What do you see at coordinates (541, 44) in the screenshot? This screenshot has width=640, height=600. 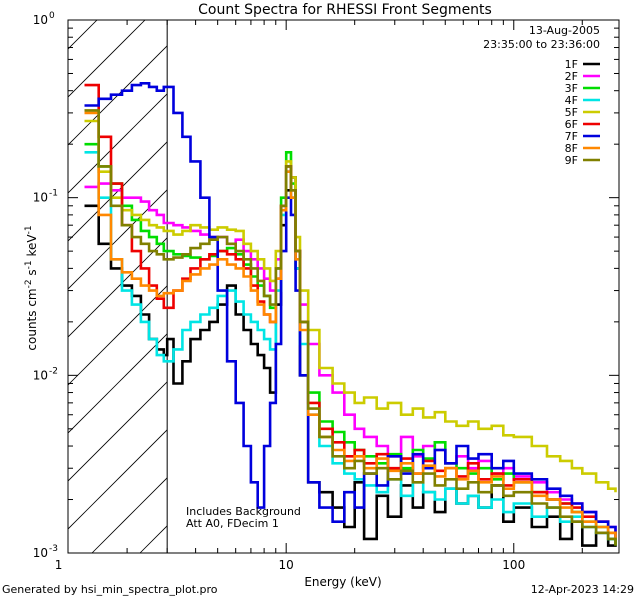 I see `observation-time-range: 23:35:00 to 23:36:00` at bounding box center [541, 44].